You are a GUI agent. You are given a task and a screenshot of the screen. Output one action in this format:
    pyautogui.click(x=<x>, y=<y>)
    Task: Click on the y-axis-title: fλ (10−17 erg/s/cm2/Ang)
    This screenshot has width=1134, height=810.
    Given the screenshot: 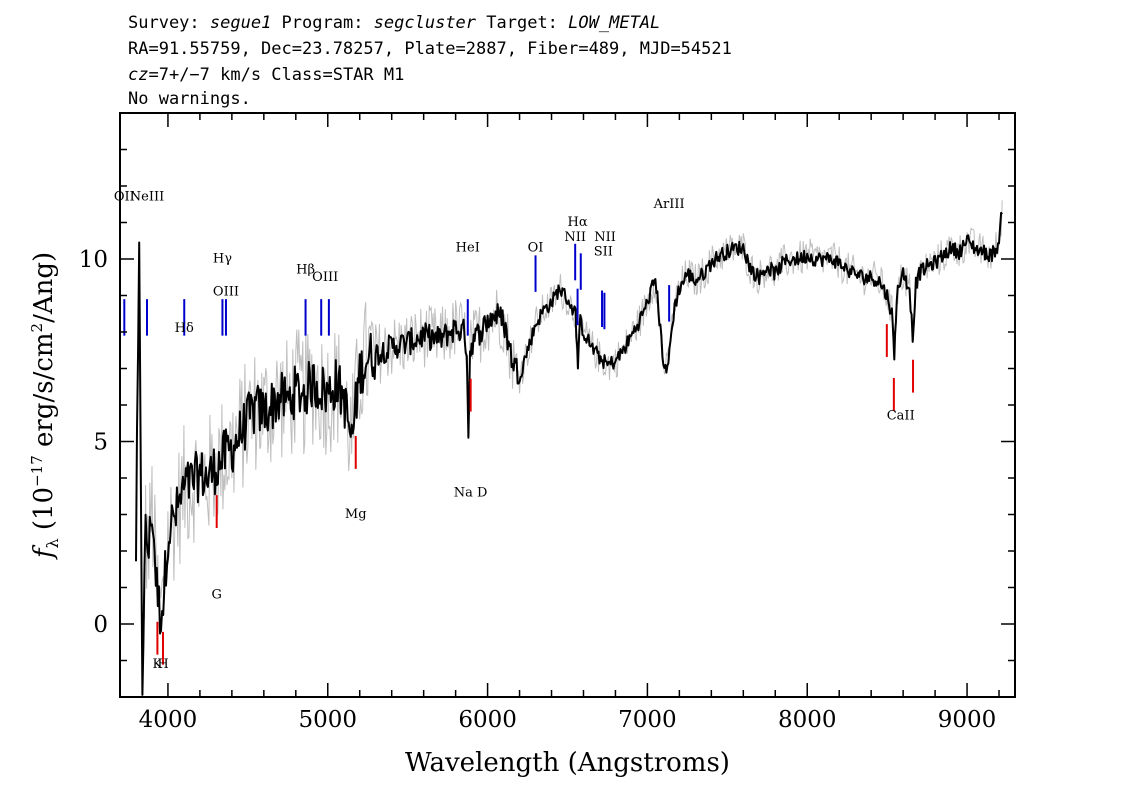 What is the action you would take?
    pyautogui.click(x=45, y=406)
    